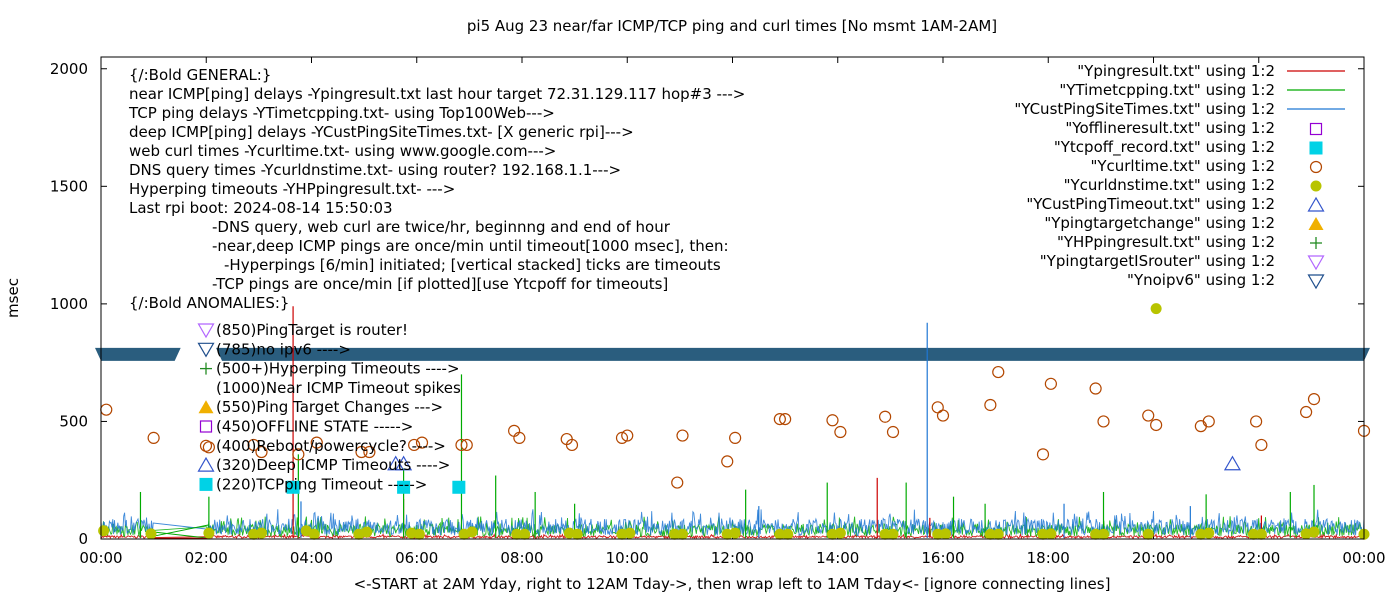  What do you see at coordinates (329, 407) in the screenshot?
I see `anomaly-line: (550)Ping Target Changes --->` at bounding box center [329, 407].